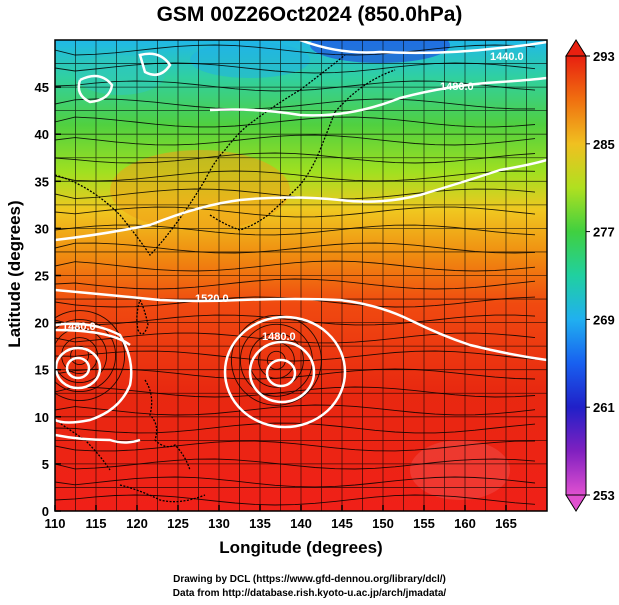  What do you see at coordinates (281, 518) in the screenshot?
I see `x-axis-ticks: 110 115 120 125 130 135 140 145 150 155 160 165` at bounding box center [281, 518].